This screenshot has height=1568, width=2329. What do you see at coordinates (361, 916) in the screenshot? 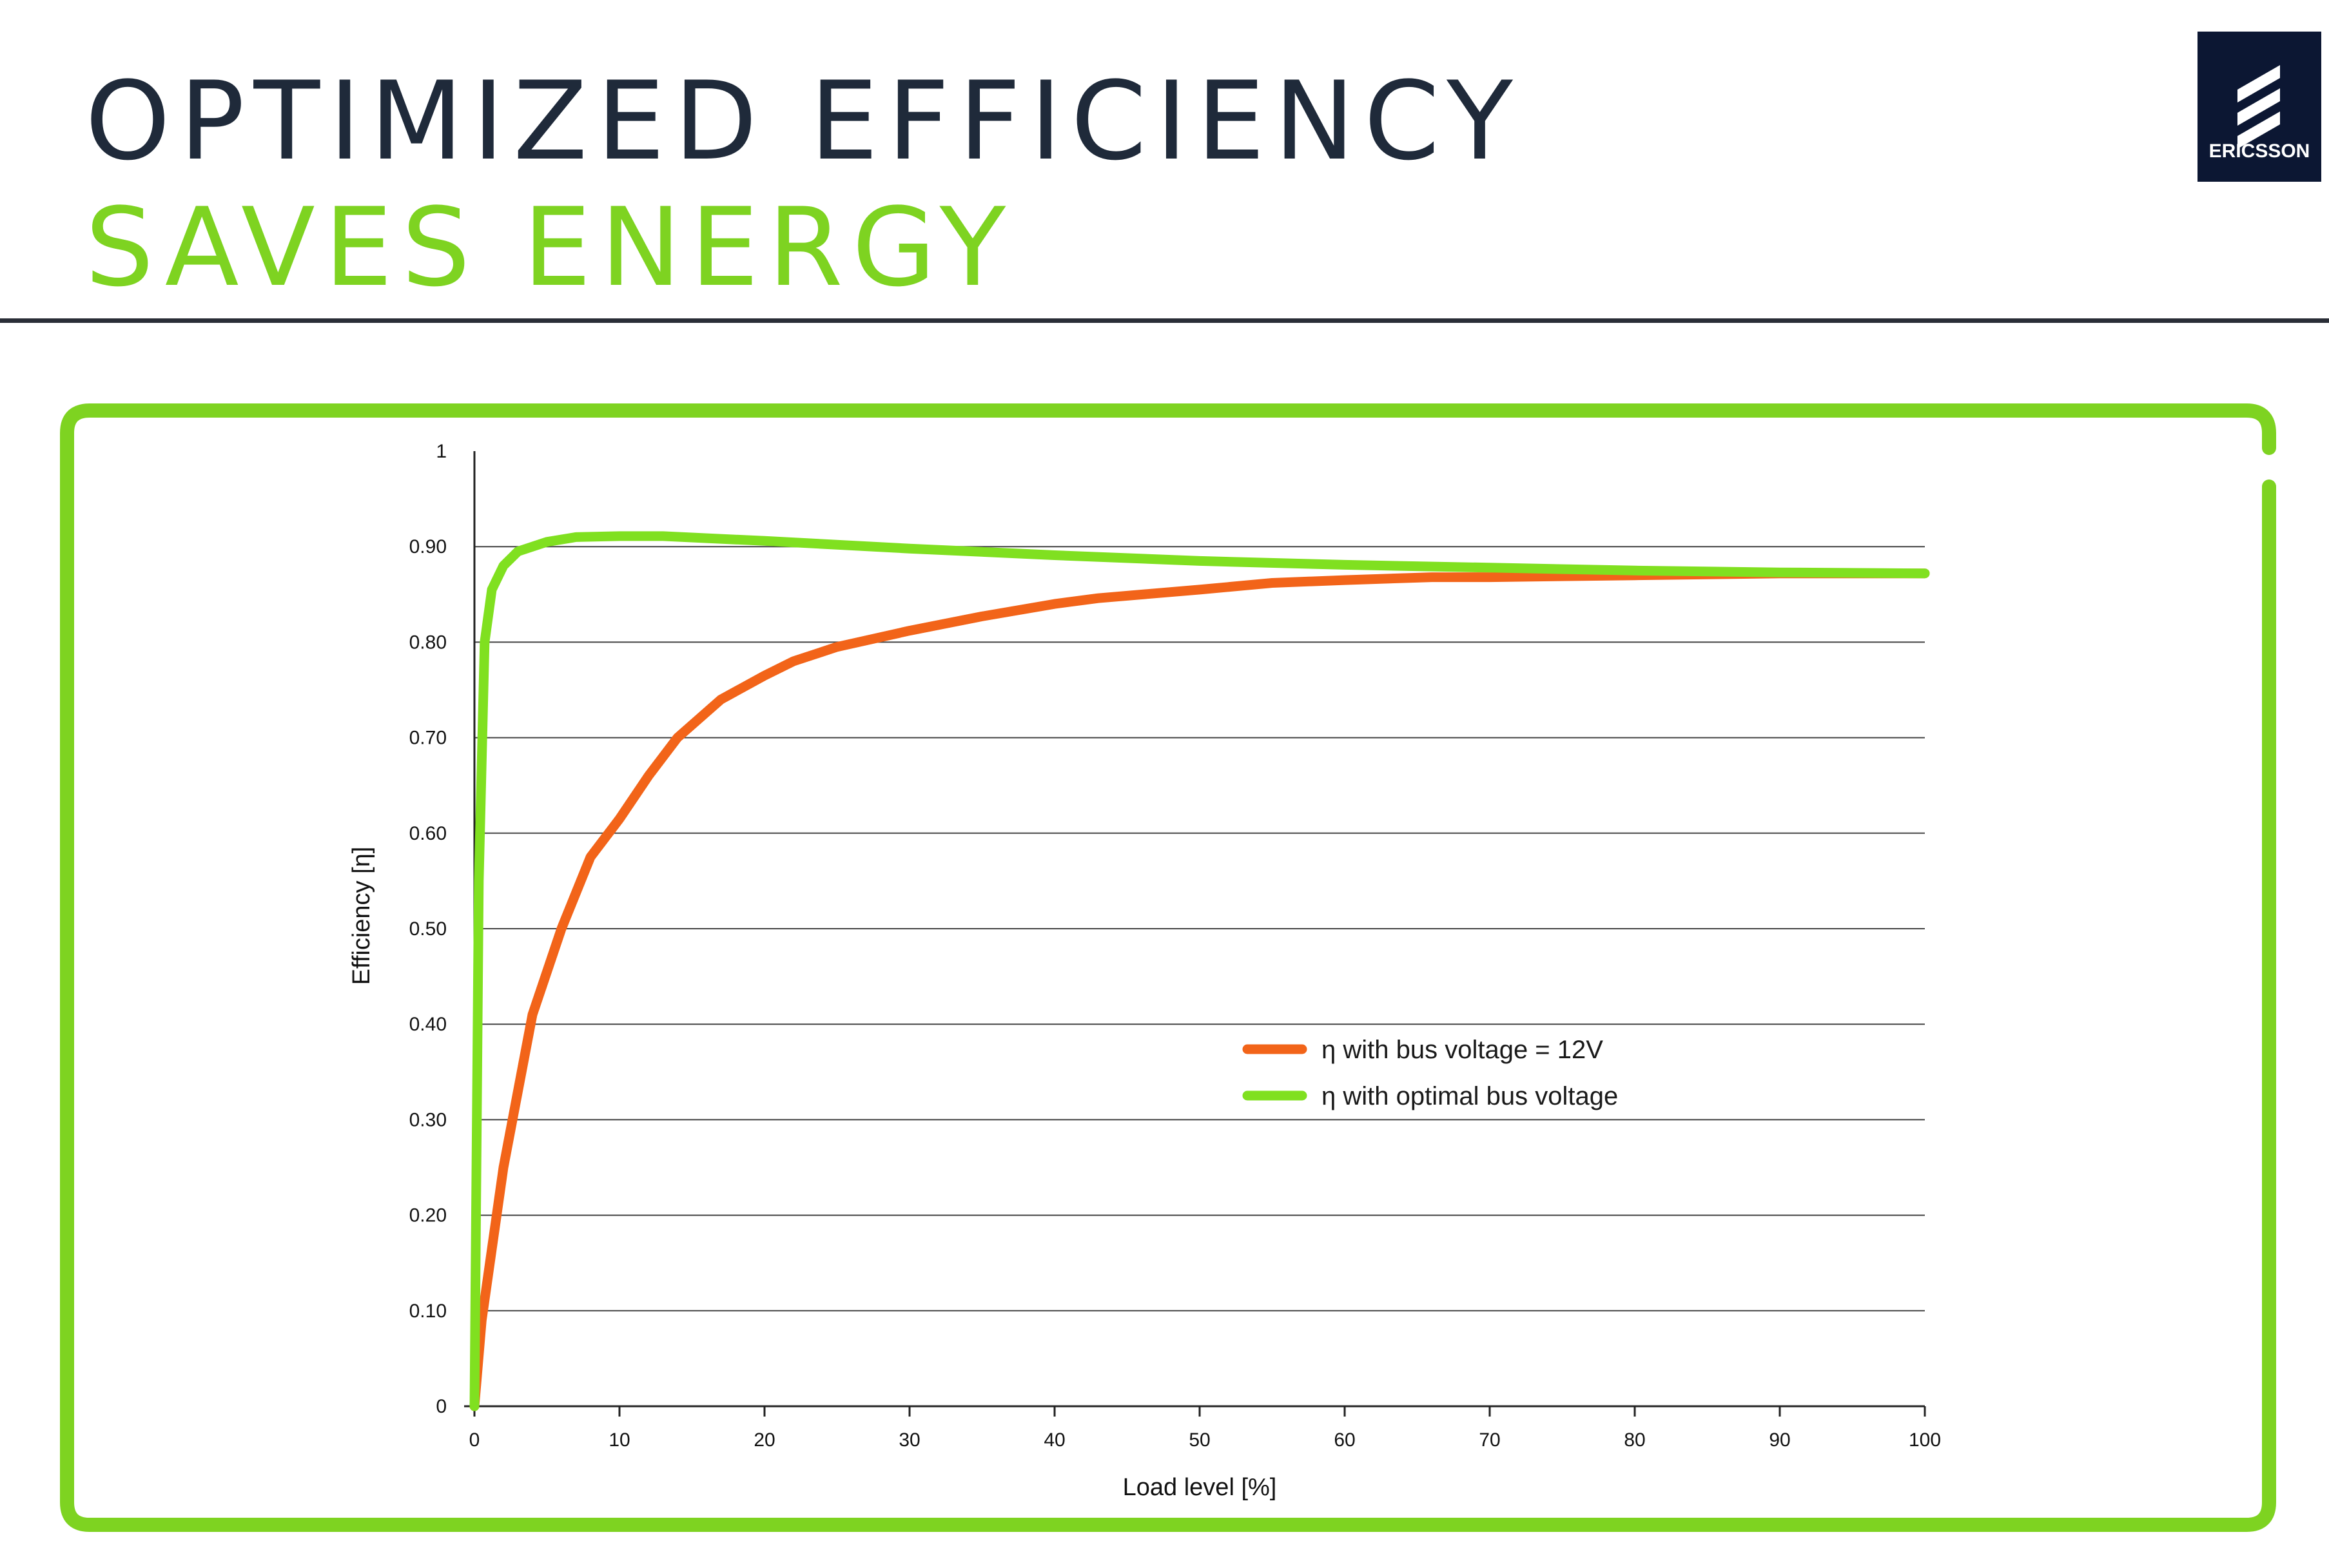
I see `y-axis-label: Efficiency [η]` at bounding box center [361, 916].